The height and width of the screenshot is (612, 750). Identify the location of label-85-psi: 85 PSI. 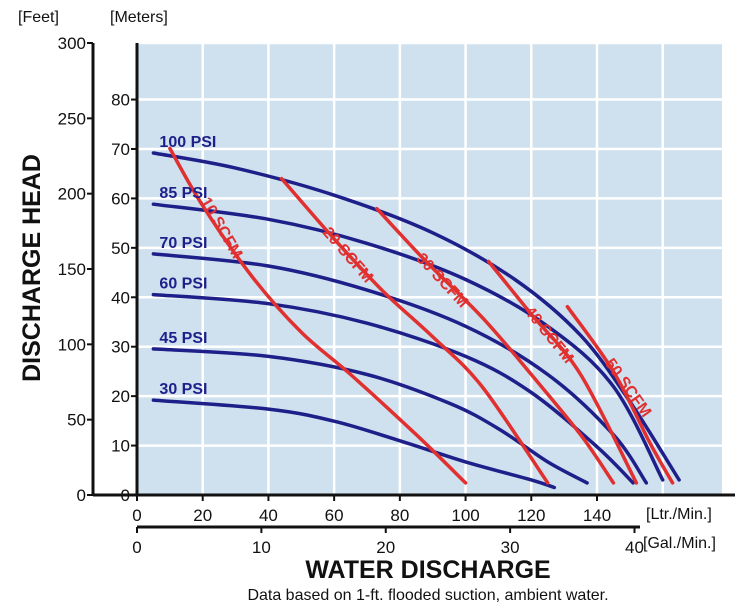
(183, 193).